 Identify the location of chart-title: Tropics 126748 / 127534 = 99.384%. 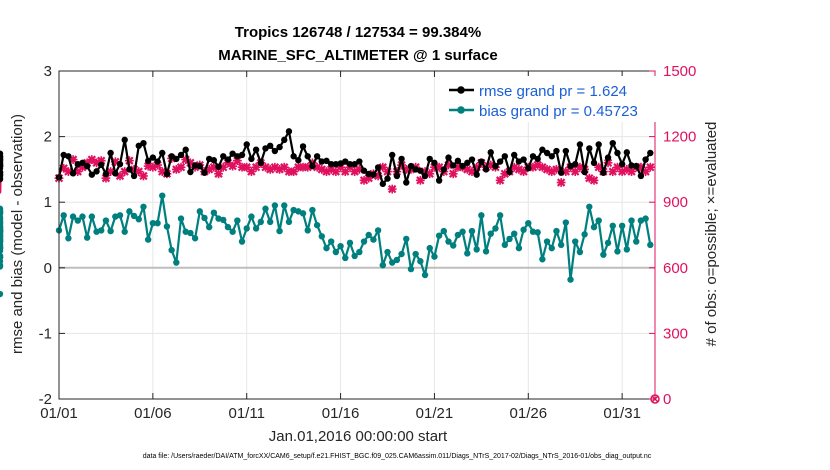
(358, 32).